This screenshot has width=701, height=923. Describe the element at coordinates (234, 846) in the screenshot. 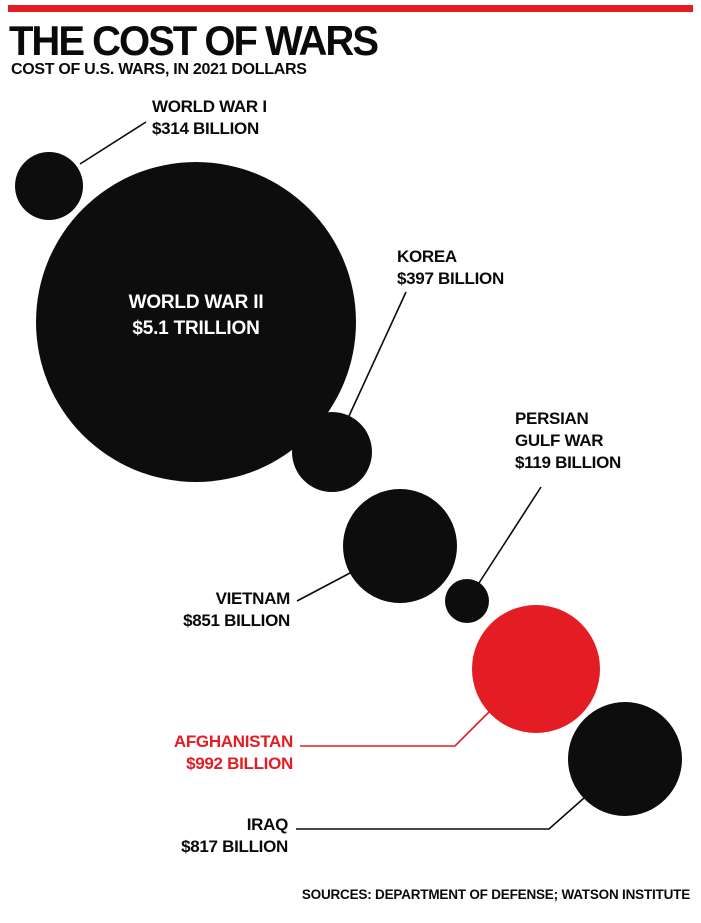

I see `label-iraq-amount: $817 BILLION` at that location.